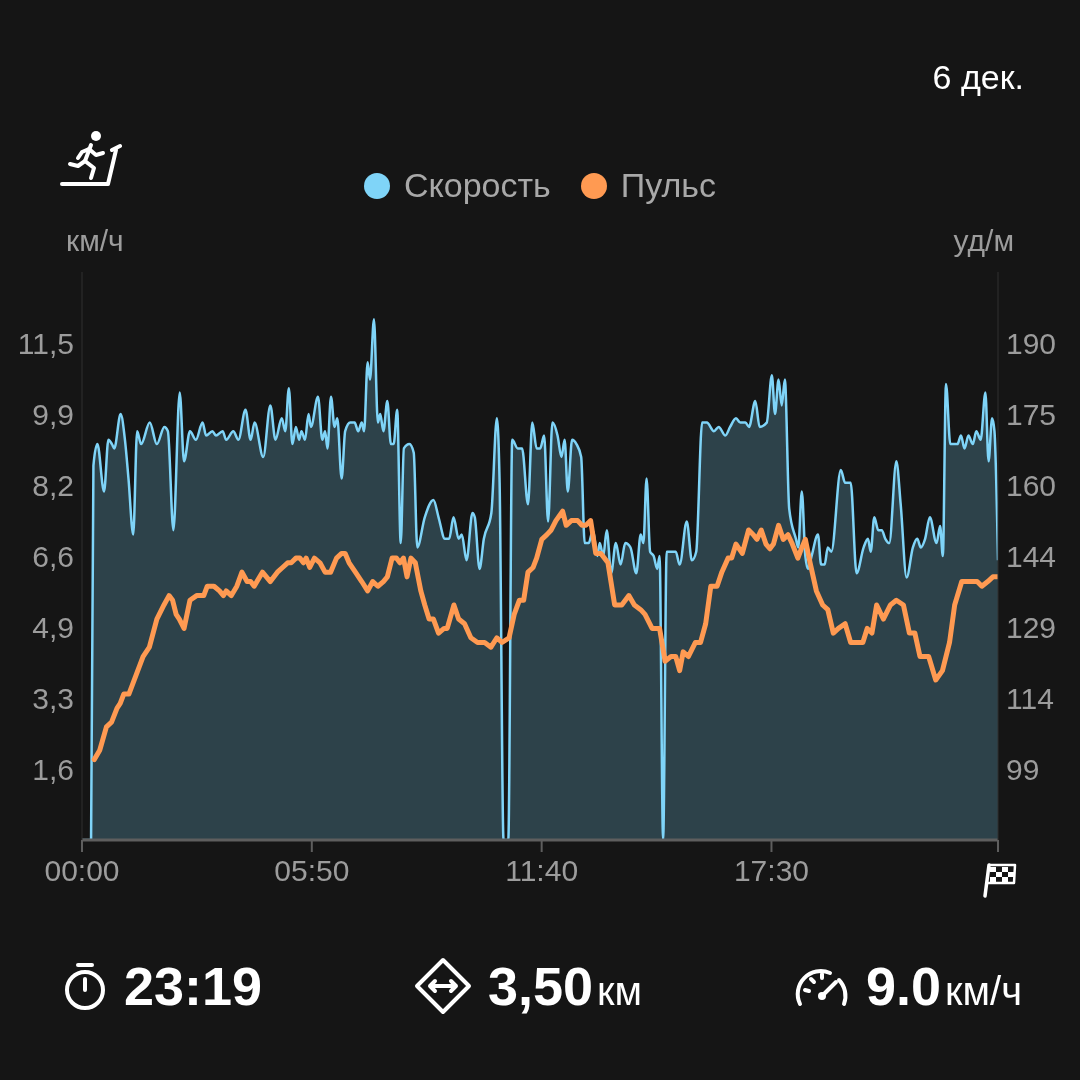 The image size is (1080, 1080). What do you see at coordinates (1031, 627) in the screenshot?
I see `y2-tick-label: 129` at bounding box center [1031, 627].